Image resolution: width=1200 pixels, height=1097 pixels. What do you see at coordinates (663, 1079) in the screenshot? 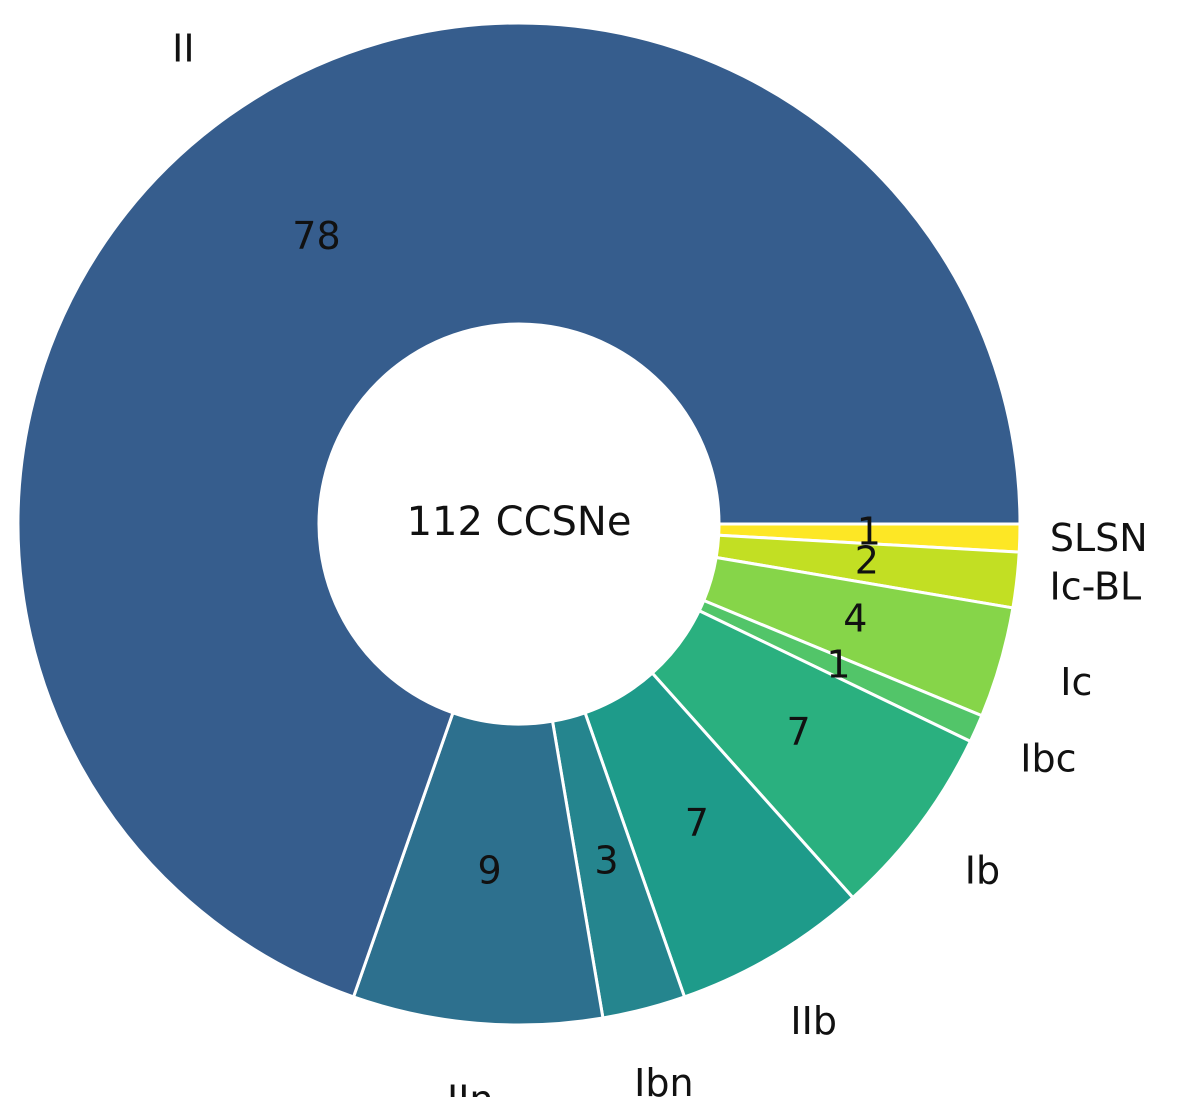
I see `category-label-ibn: Ibn` at bounding box center [663, 1079].